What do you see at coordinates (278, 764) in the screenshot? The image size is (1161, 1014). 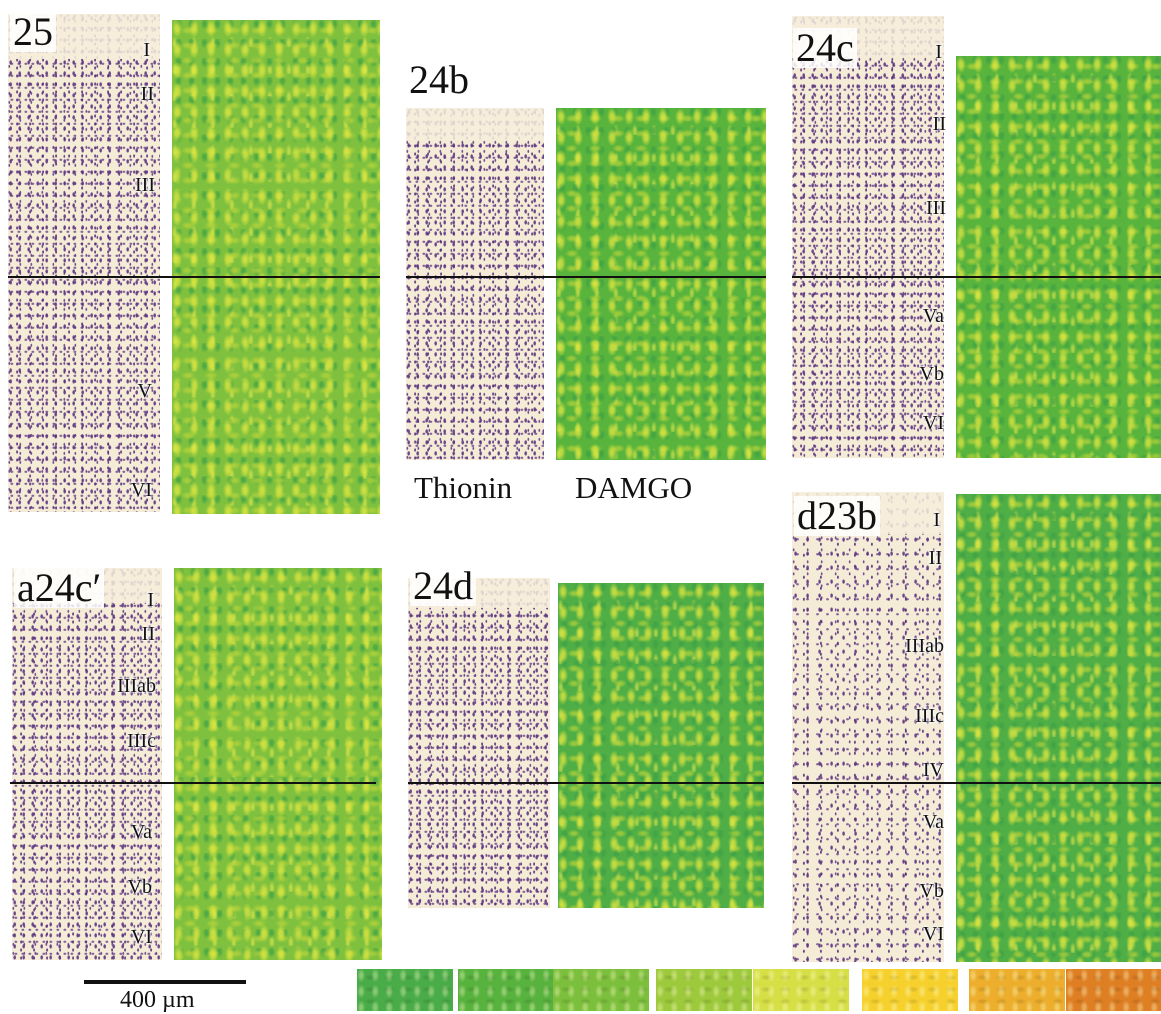 I see `damgo-panel-a24c-prime` at bounding box center [278, 764].